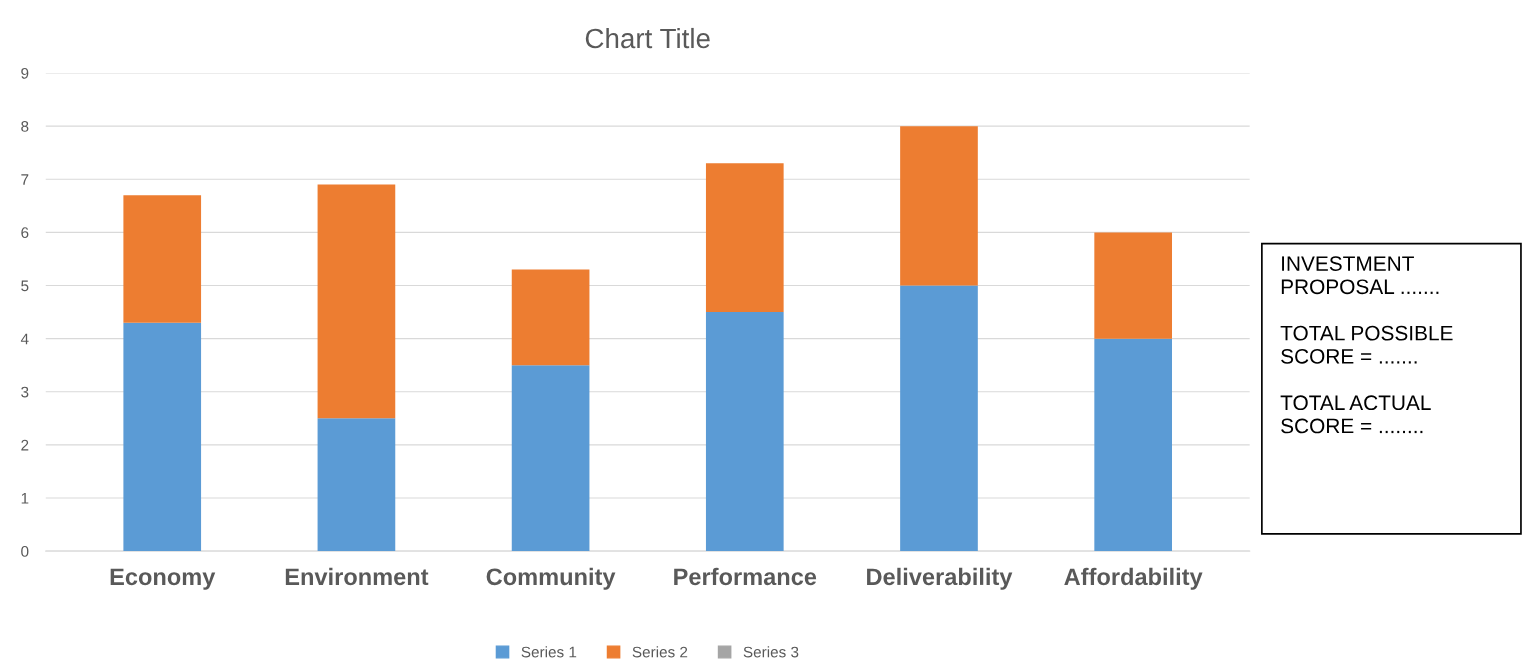 The width and height of the screenshot is (1524, 664). What do you see at coordinates (549, 652) in the screenshot?
I see `legend-label: Series 1` at bounding box center [549, 652].